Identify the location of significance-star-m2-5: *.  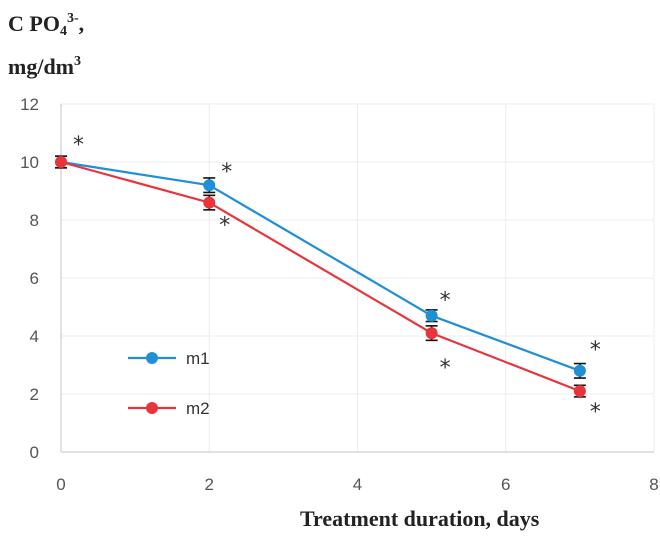
(445, 368).